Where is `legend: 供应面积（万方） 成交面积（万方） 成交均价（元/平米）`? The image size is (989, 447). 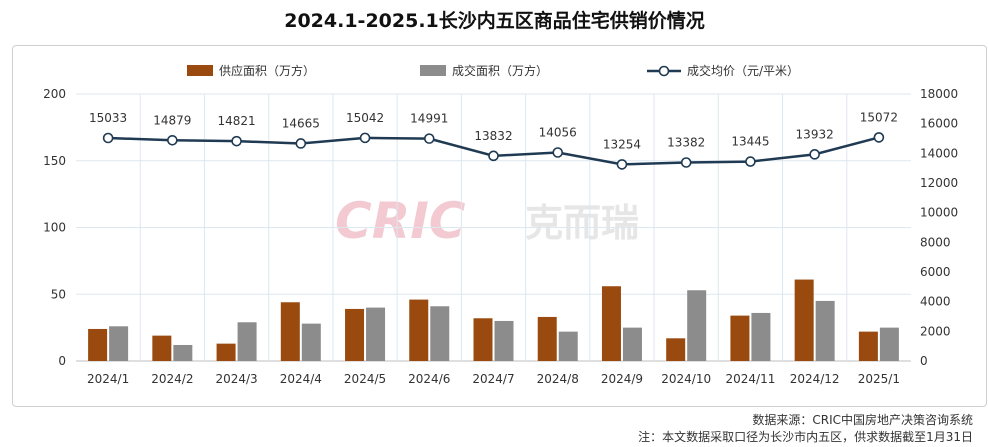
legend: 供应面积（万方） 成交面积（万方） 成交均价（元/平米） is located at coordinates (493, 70).